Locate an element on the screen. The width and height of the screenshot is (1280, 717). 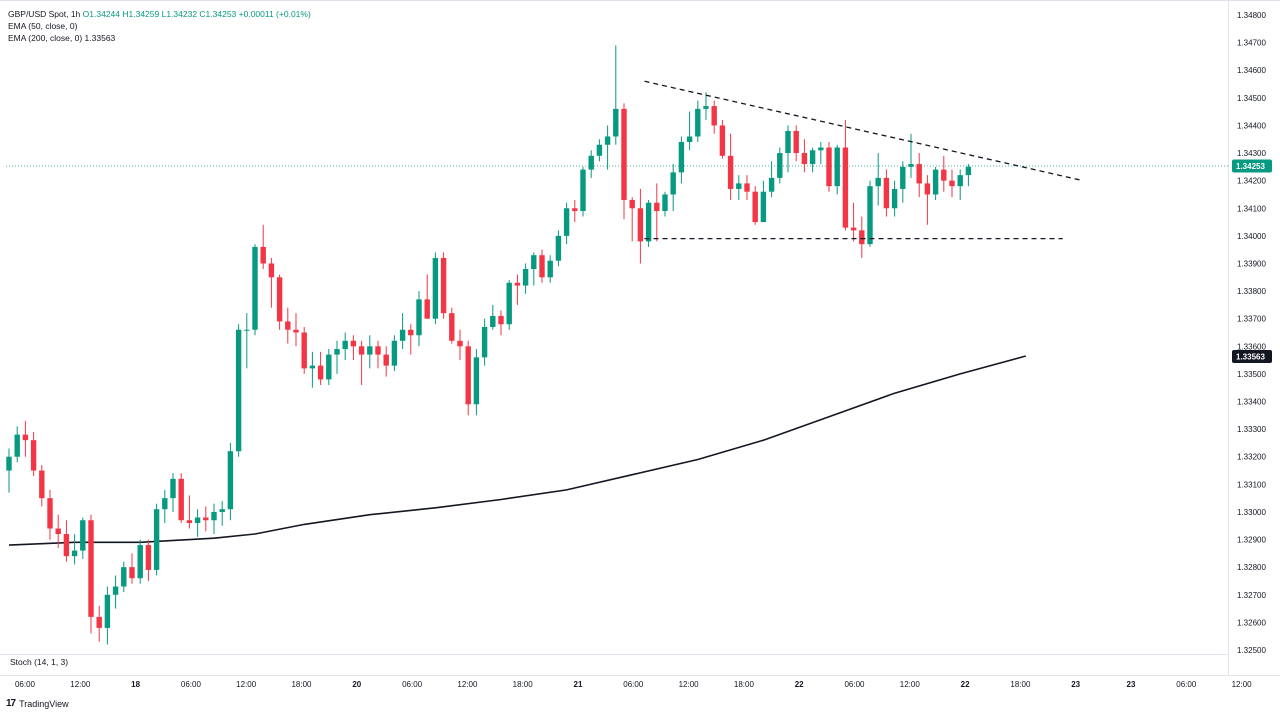
ema200-badge is located at coordinates (1252, 357).